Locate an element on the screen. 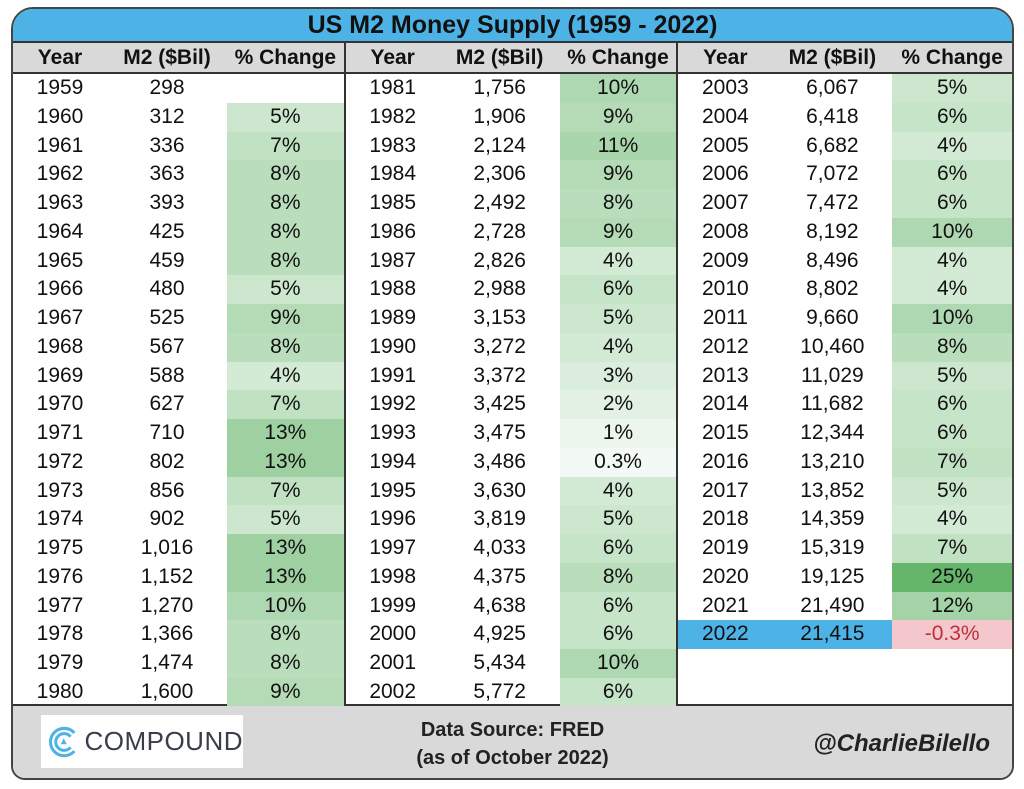 The width and height of the screenshot is (1024, 789). m2-cell: 11,029 is located at coordinates (832, 375).